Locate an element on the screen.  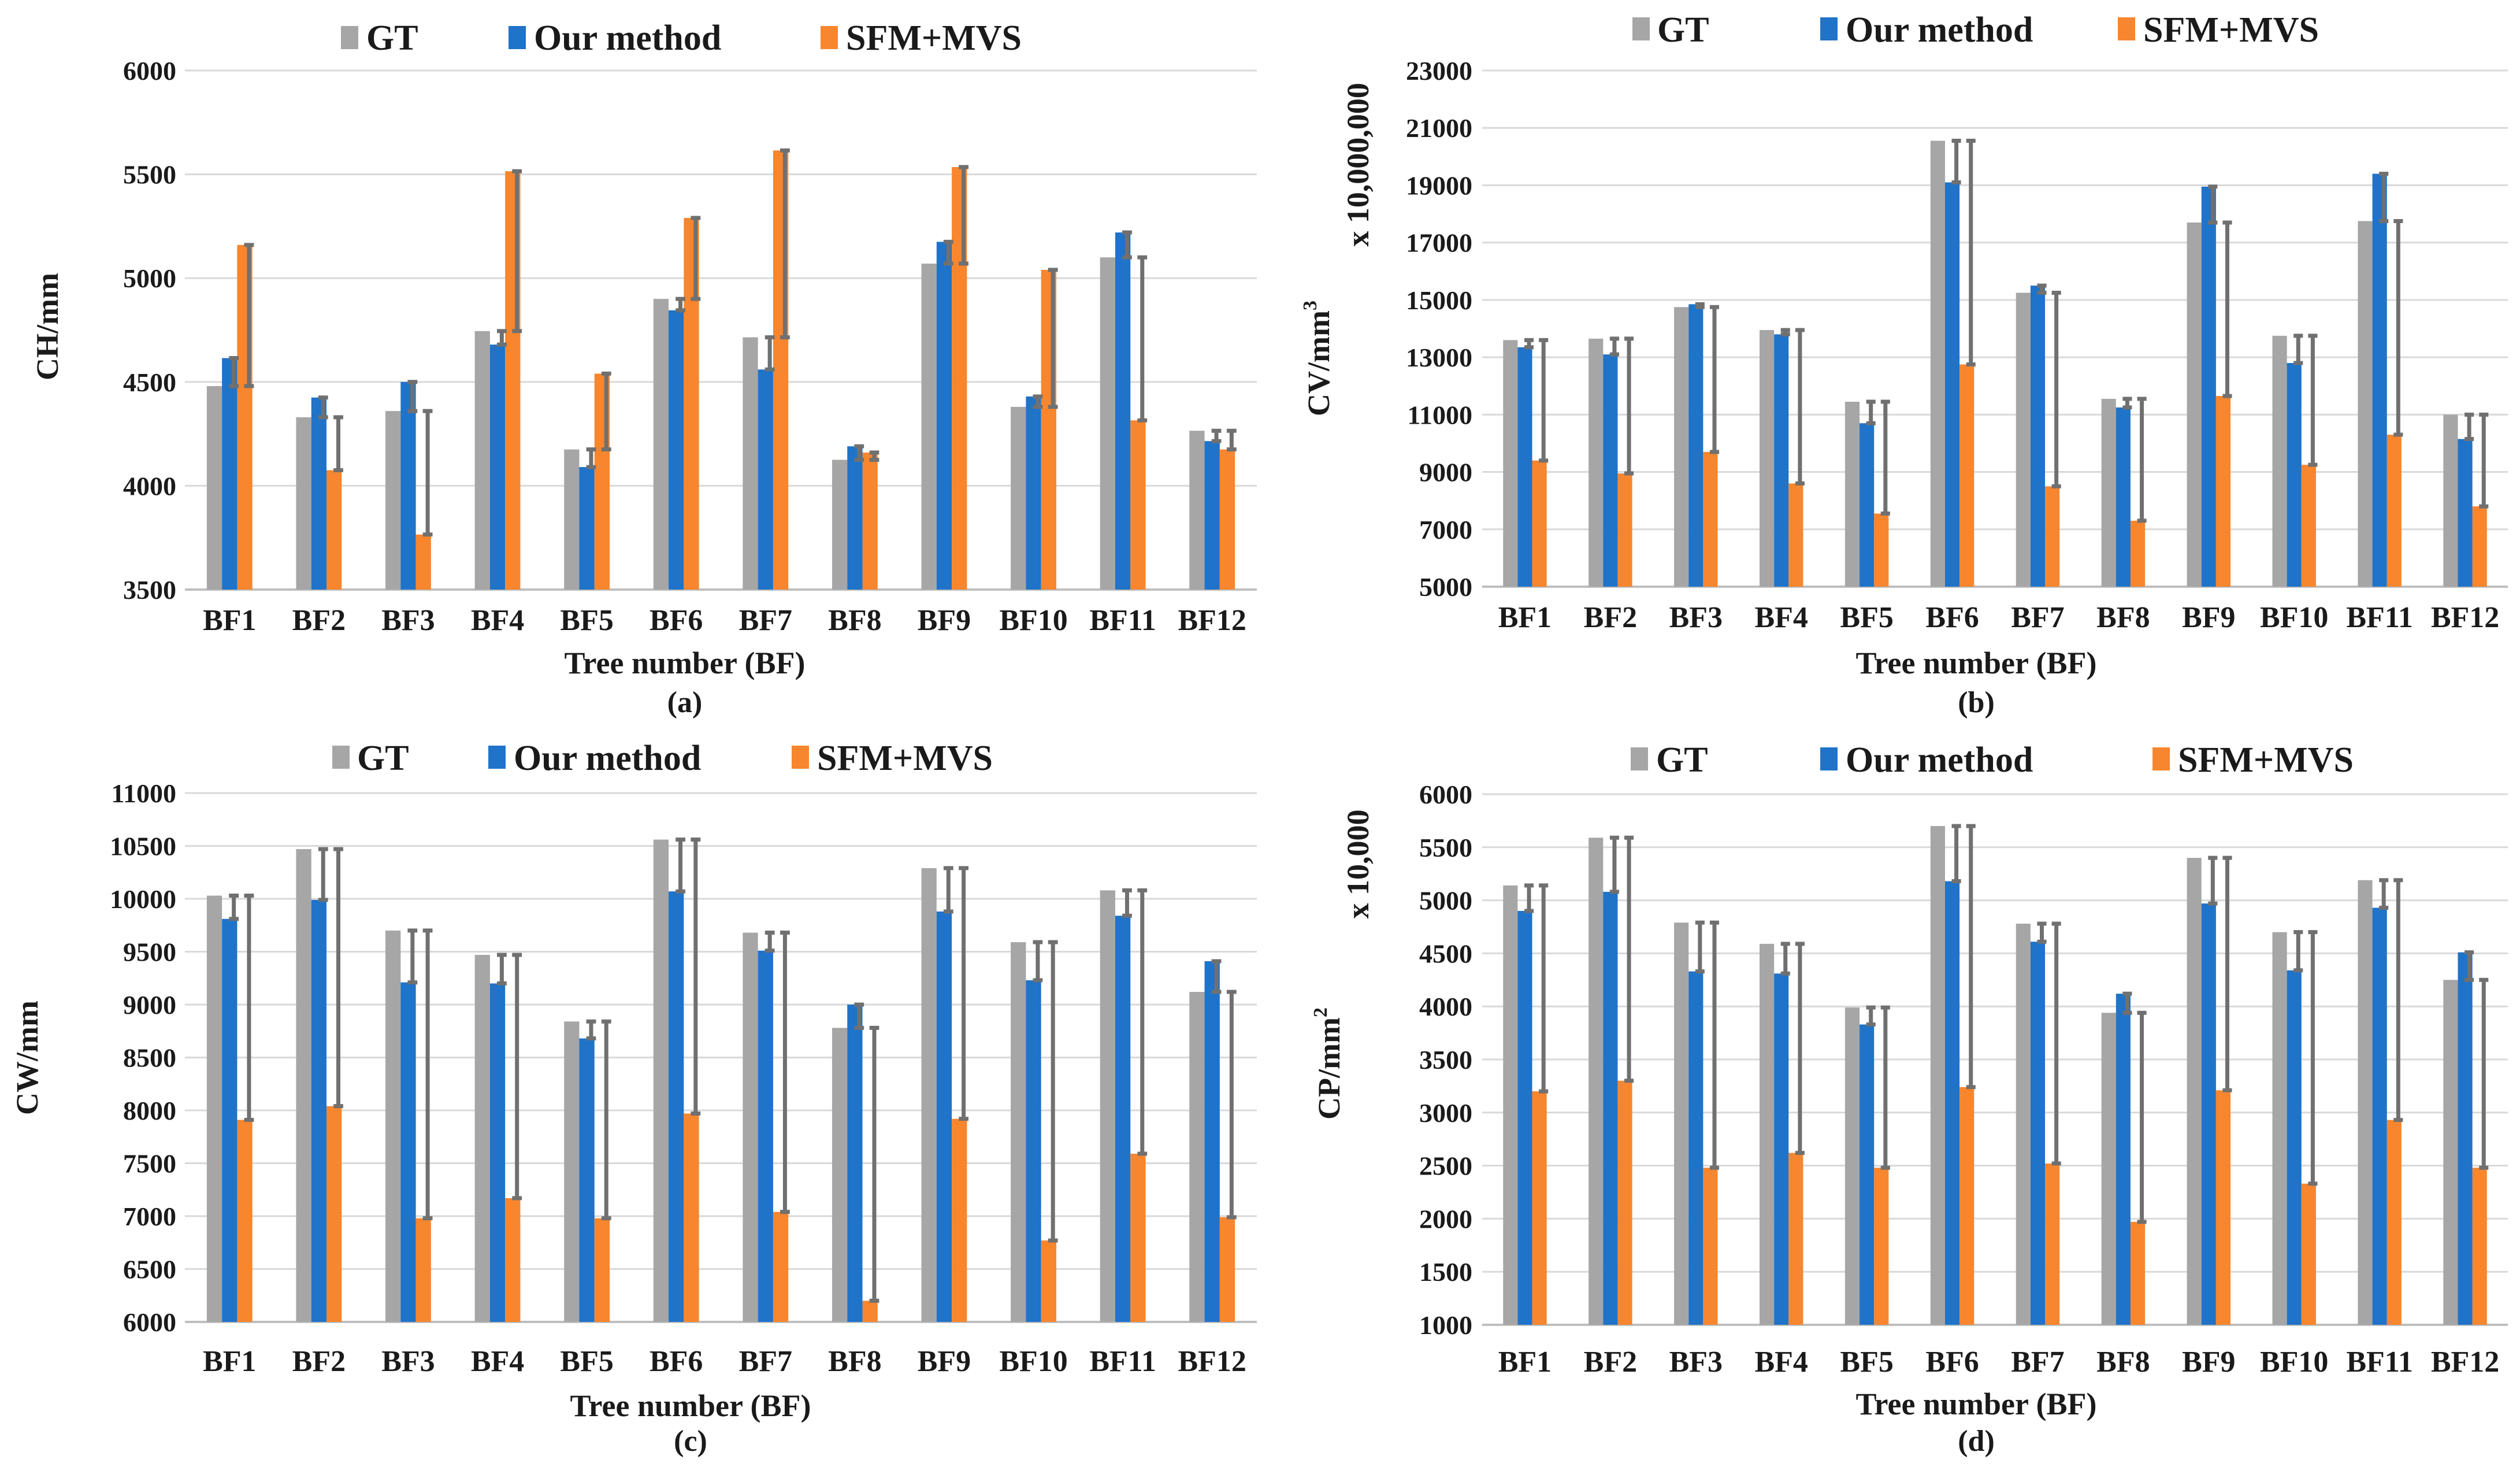
error-bar-sfm-mvs-bf9 is located at coordinates (964, 993).